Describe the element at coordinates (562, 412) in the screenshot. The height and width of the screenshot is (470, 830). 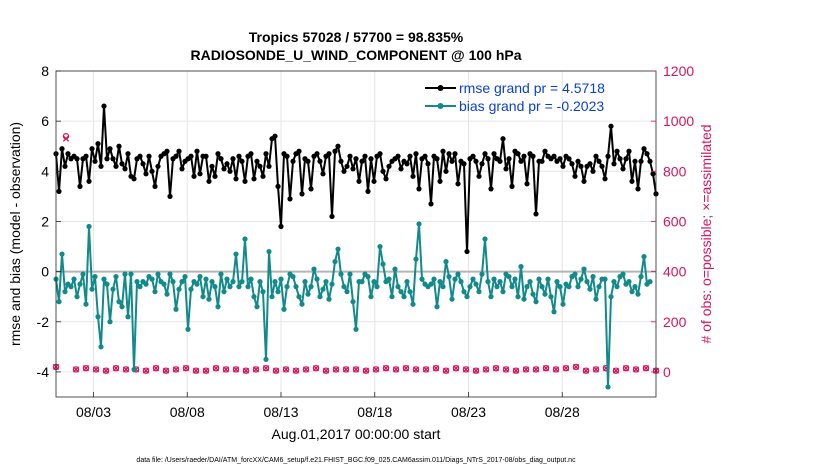
I see `x-tick-label: 08/28` at that location.